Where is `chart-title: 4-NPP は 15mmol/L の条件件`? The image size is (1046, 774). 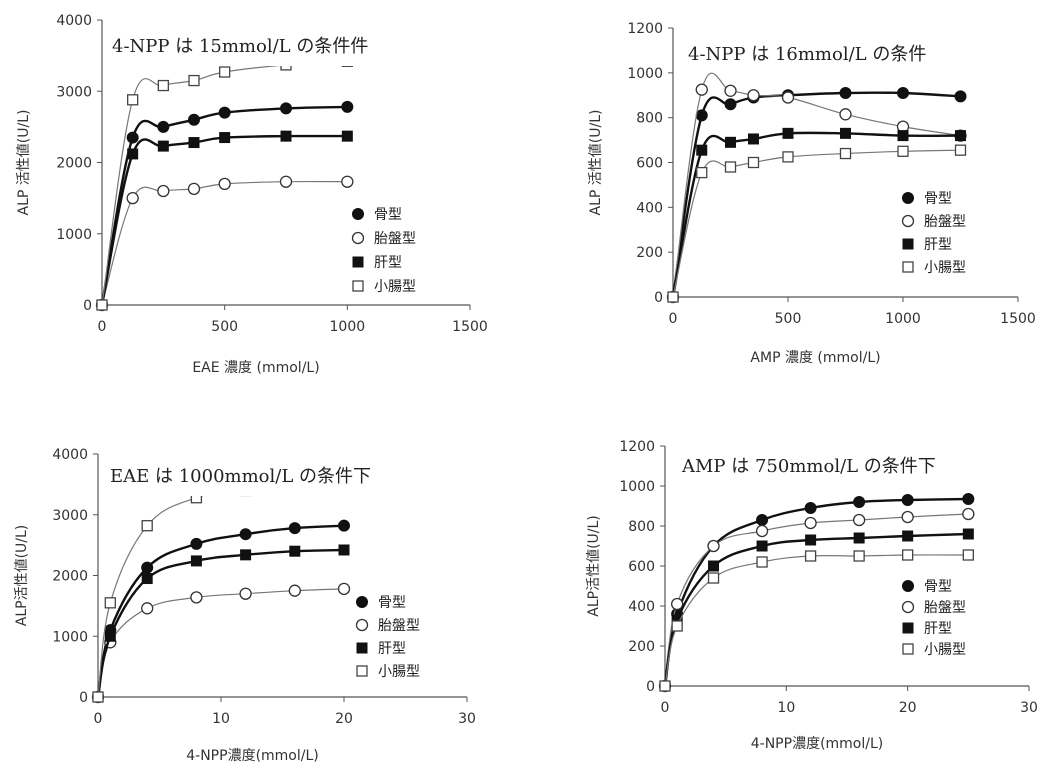
chart-title: 4-NPP は 15mmol/L の条件件 is located at coordinates (240, 46).